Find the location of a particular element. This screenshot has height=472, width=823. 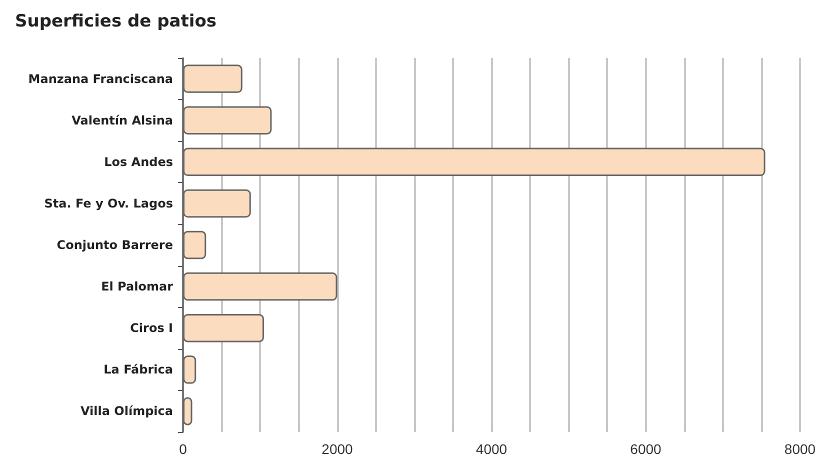

y-tick-label: Villa Olímpica is located at coordinates (126, 411).